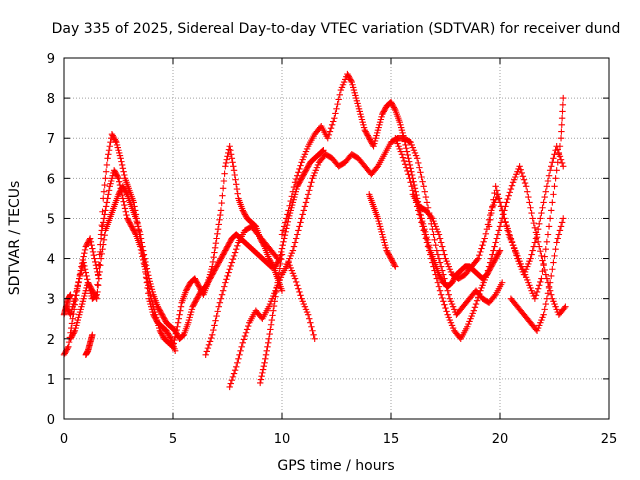 Image resolution: width=640 pixels, height=480 pixels. I want to click on series-track-k, so click(272, 325).